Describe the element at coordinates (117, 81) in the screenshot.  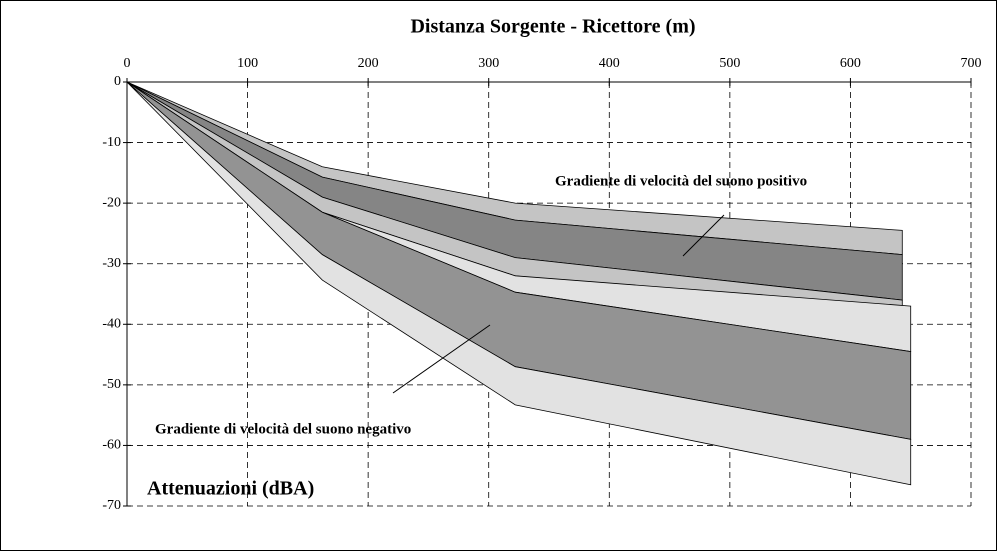
I see `y-tick-label: 0` at that location.